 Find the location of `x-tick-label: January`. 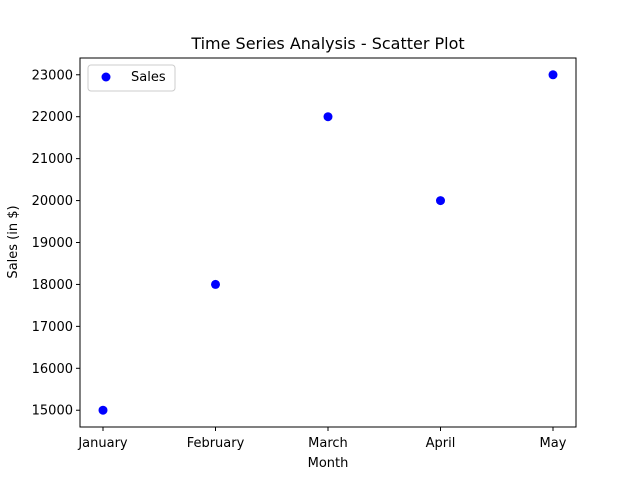

x-tick-label: January is located at coordinates (102, 443).